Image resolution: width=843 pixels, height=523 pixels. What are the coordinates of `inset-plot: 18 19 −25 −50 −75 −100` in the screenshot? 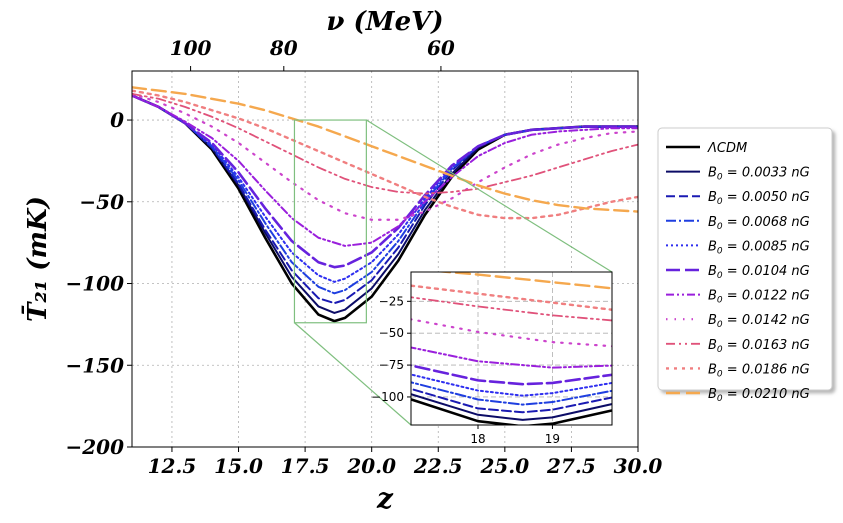 It's located at (492, 358).